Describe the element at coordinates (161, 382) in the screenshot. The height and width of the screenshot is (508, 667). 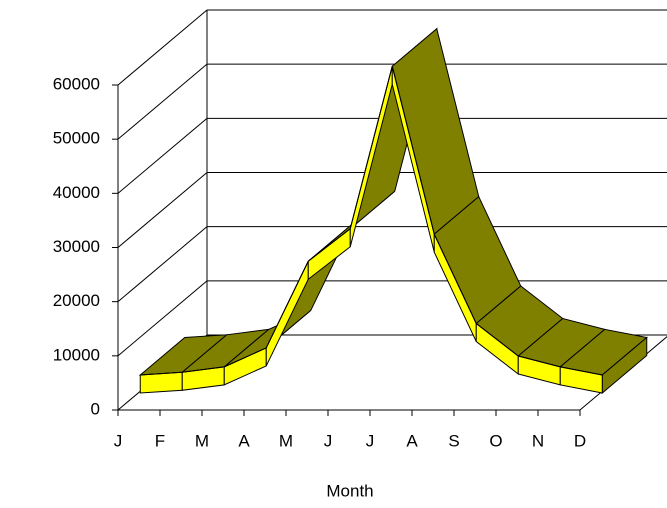
I see `ribbon-front` at that location.